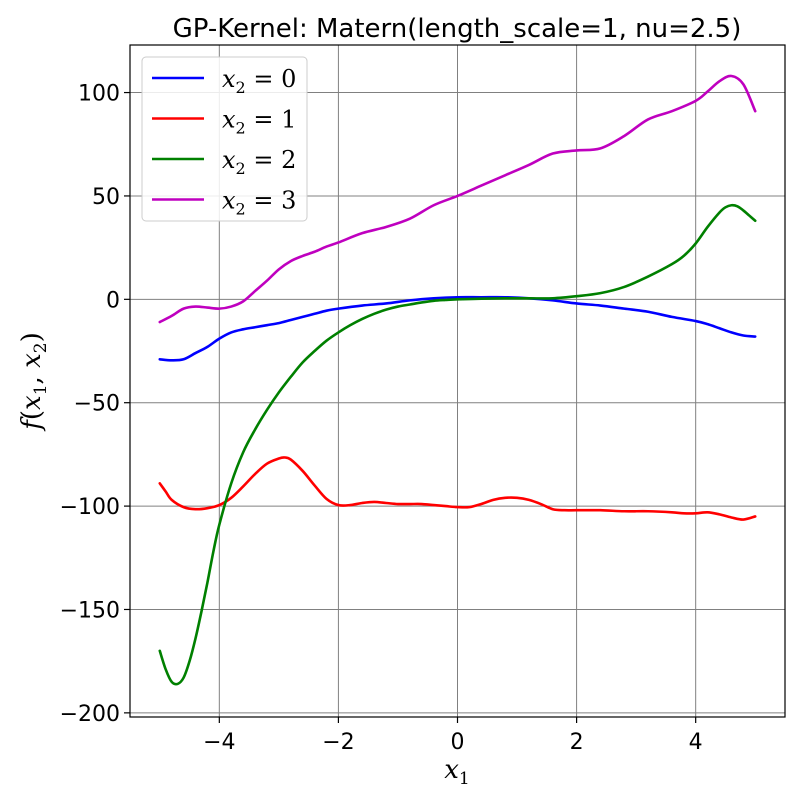 The height and width of the screenshot is (800, 800). Describe the element at coordinates (259, 122) in the screenshot. I see `legend-label-1: x2 = 1` at that location.